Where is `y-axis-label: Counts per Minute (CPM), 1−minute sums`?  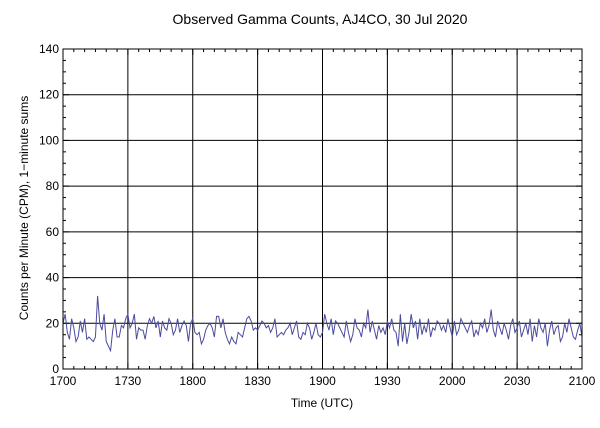 y-axis-label: Counts per Minute (CPM), 1−minute sums is located at coordinates (24, 208).